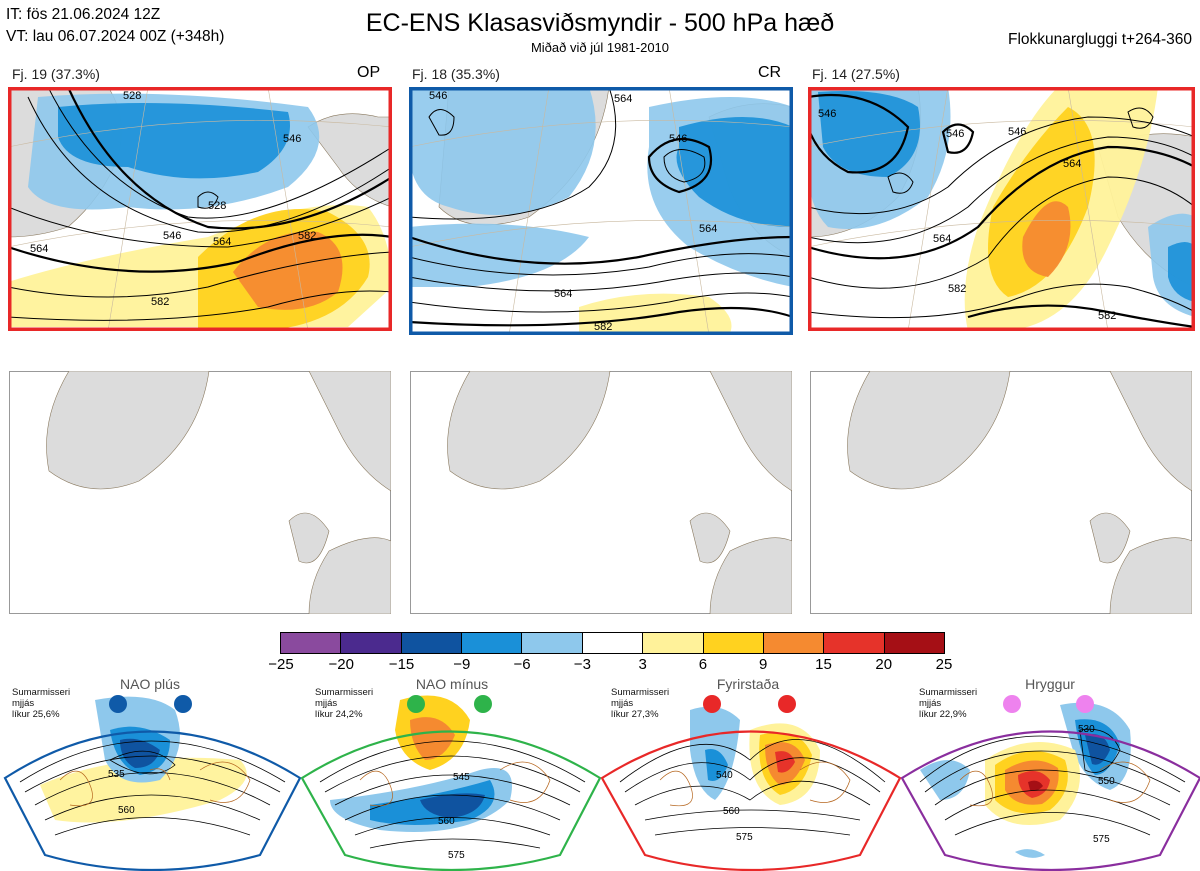  I want to click on classification-window: Flokkunargluggi t+264-360, so click(1100, 39).